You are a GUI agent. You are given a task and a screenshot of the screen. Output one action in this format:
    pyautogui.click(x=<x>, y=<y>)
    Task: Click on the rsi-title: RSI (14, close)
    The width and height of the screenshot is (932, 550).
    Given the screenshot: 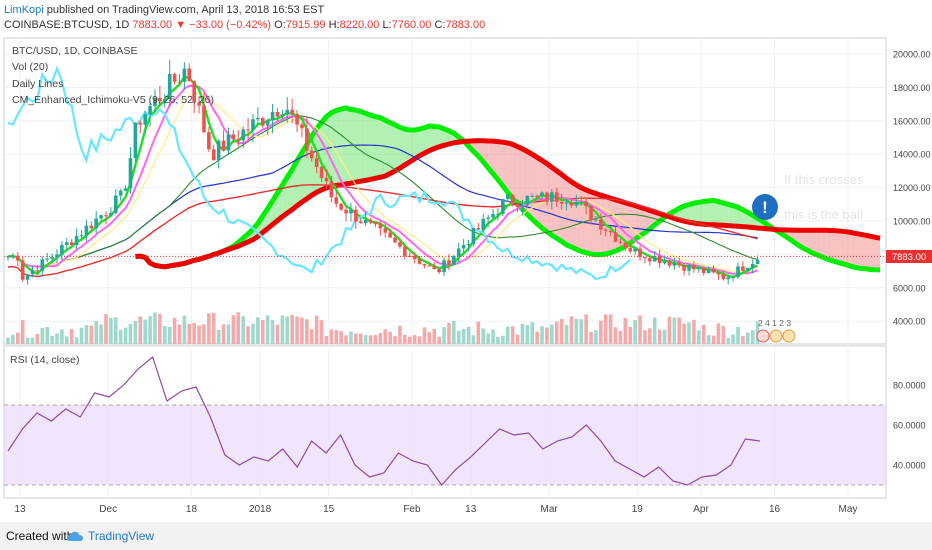 What is the action you would take?
    pyautogui.click(x=45, y=360)
    